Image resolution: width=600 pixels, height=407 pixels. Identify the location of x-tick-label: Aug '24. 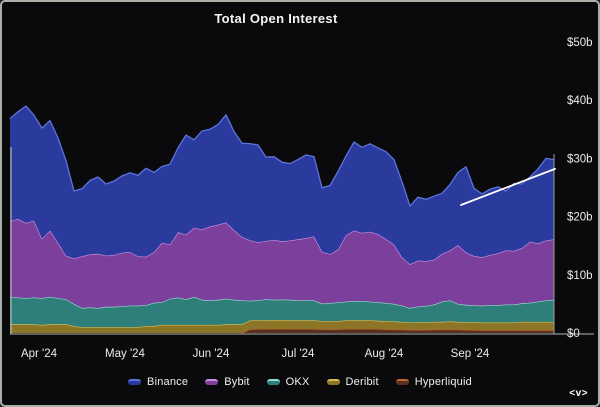
(384, 354).